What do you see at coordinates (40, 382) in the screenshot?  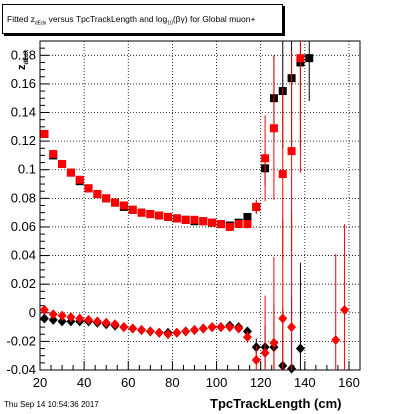 I see `x-tick-label: 20` at bounding box center [40, 382].